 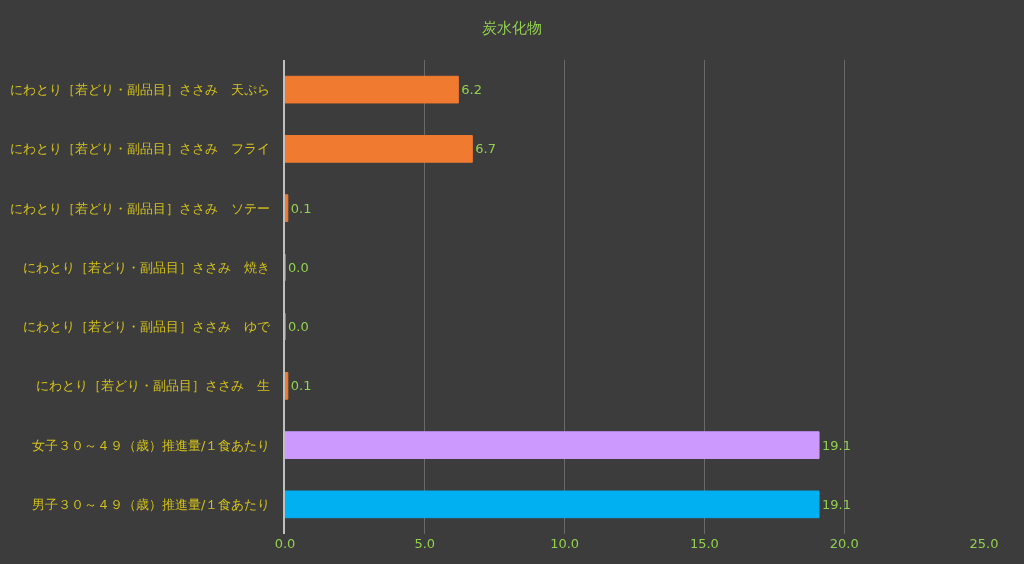 What do you see at coordinates (565, 543) in the screenshot?
I see `x-tick-label: 10.0` at bounding box center [565, 543].